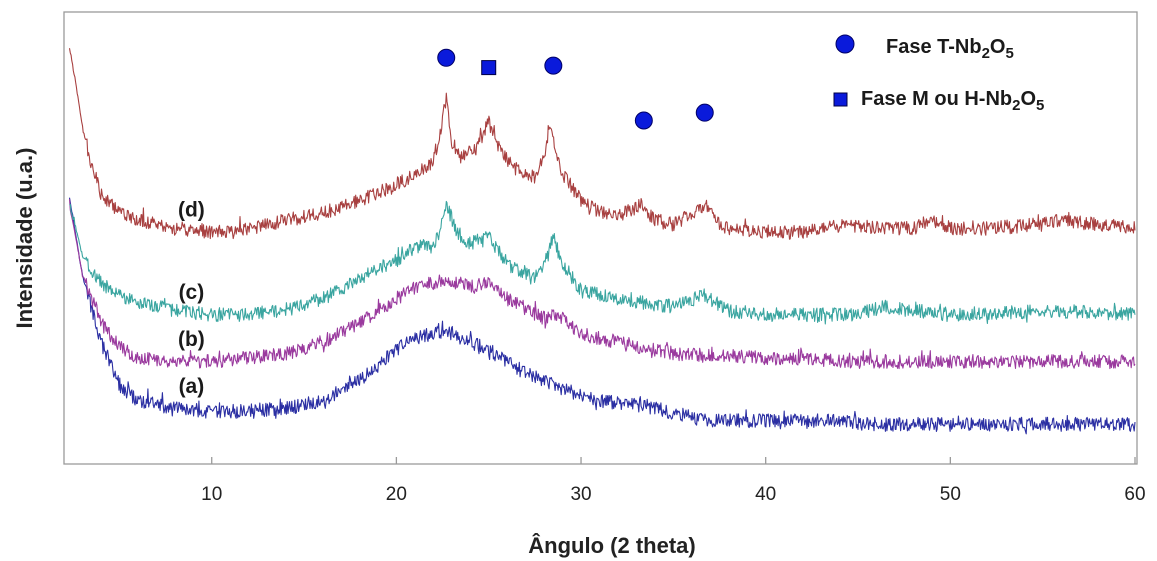 The width and height of the screenshot is (1157, 561). I want to click on curve-labels: (d) (c) (b) (a), so click(191, 298).